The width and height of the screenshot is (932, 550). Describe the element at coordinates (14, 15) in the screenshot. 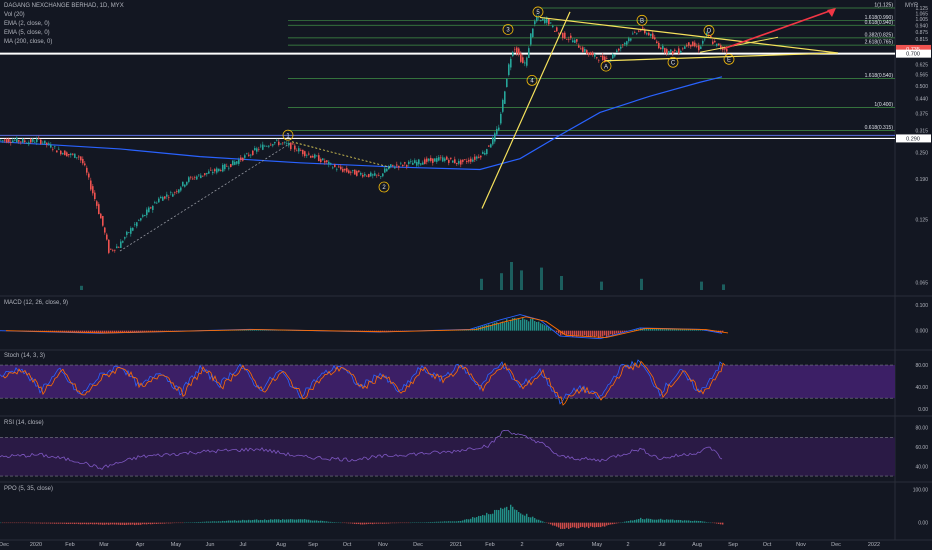

I see `legend-vol: Vol (20)` at that location.